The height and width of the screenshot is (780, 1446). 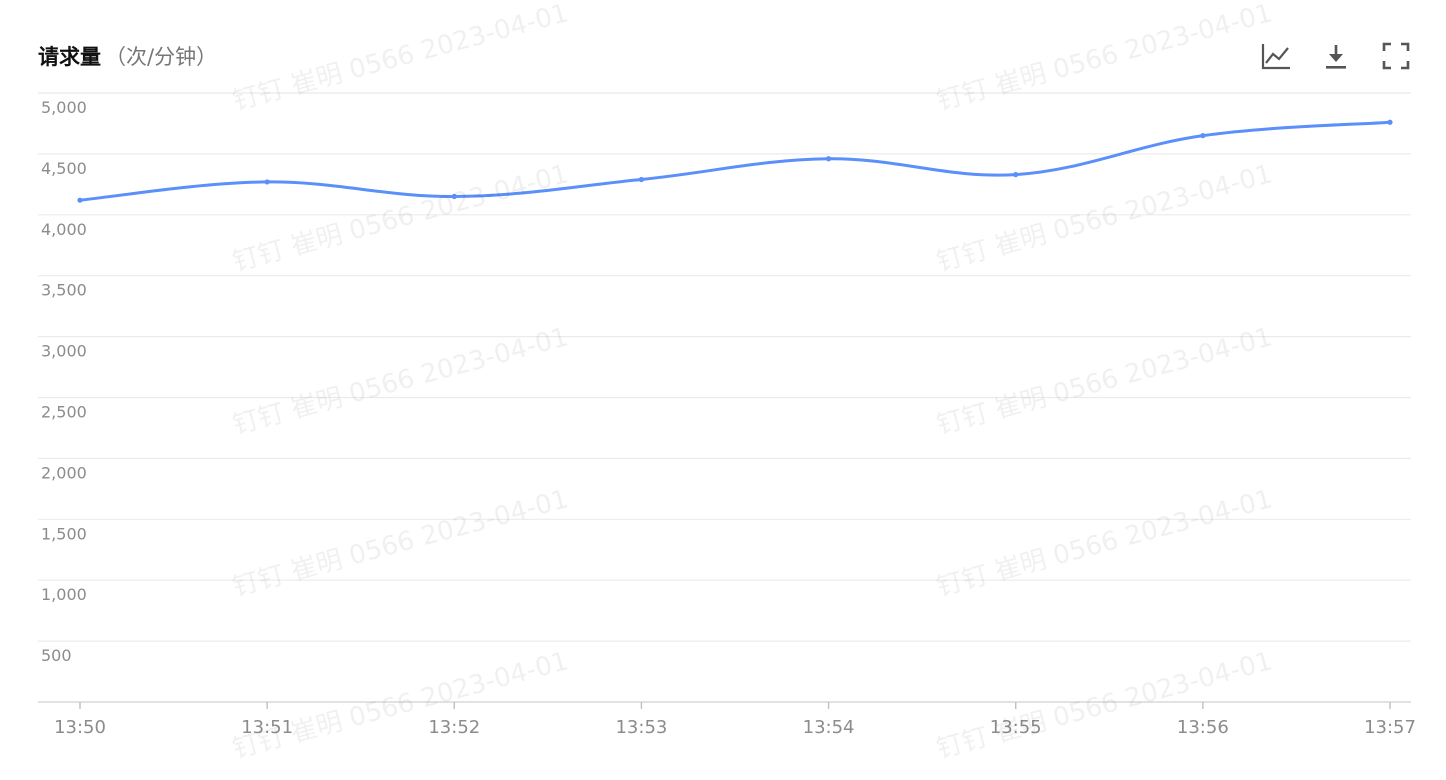 I want to click on x-tick-label: 13:53, so click(x=641, y=727).